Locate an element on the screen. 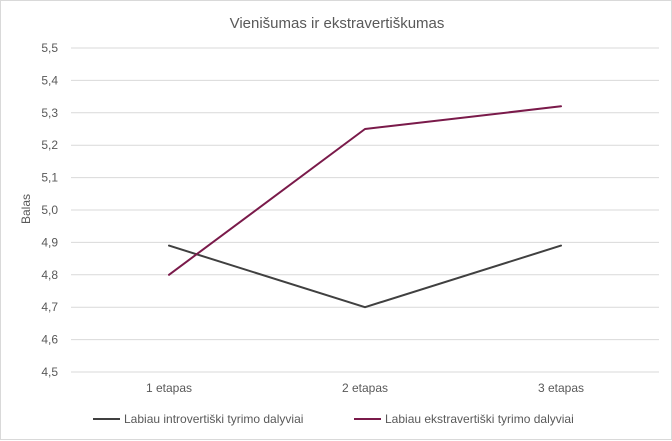 The width and height of the screenshot is (672, 441). y-tick-label: 4,8 is located at coordinates (49, 275).